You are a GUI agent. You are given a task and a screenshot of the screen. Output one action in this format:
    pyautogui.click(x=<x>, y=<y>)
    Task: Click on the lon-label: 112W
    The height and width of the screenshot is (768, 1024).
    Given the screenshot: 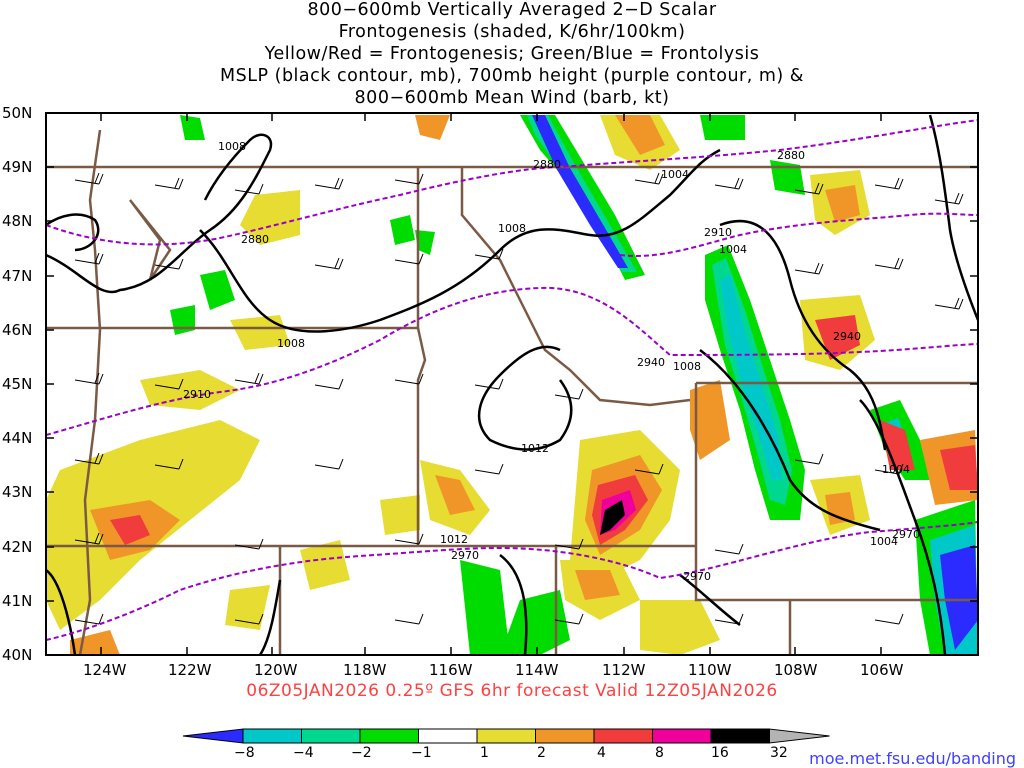 What is the action you would take?
    pyautogui.click(x=624, y=670)
    